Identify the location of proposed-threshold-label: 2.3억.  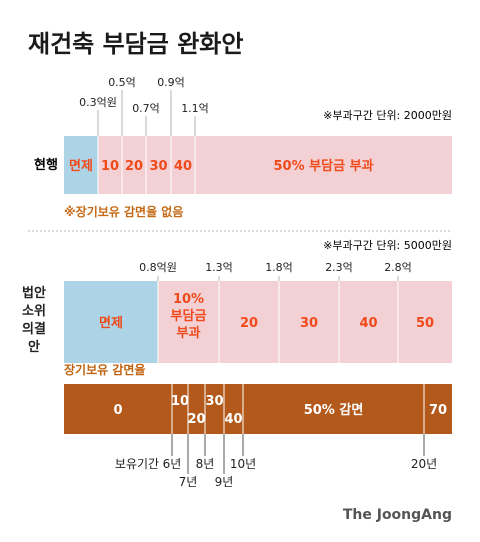
(339, 267).